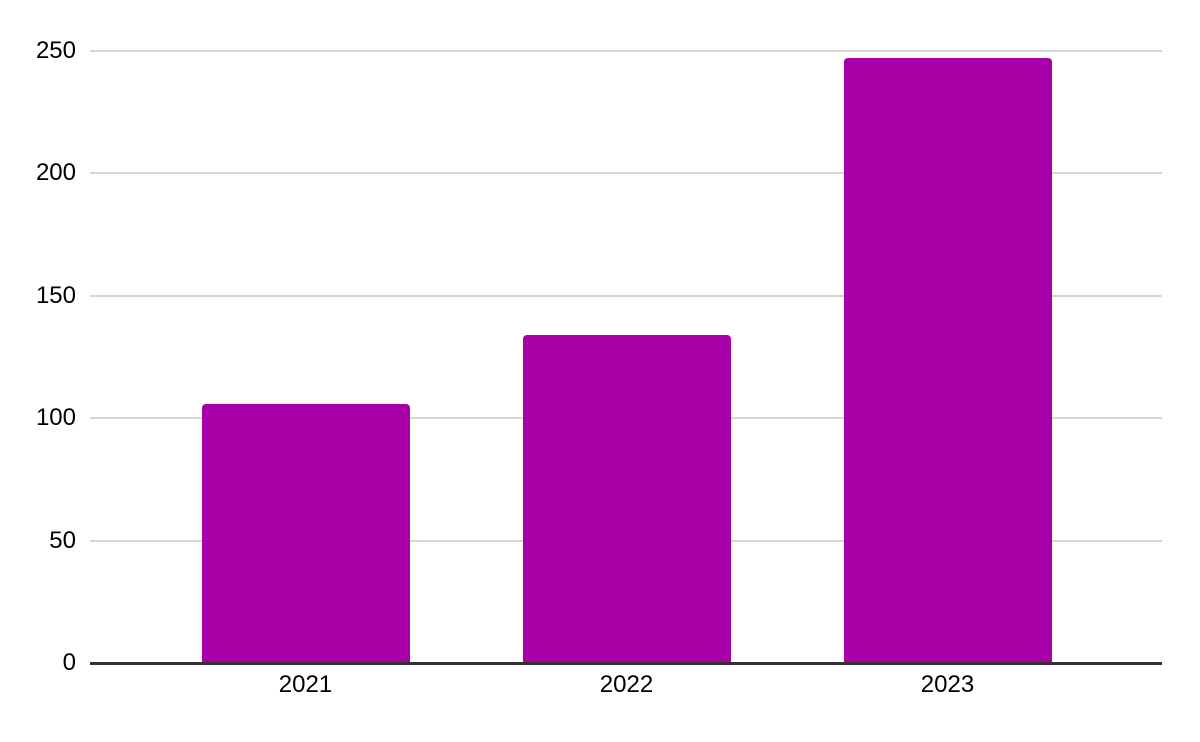 The width and height of the screenshot is (1200, 742). What do you see at coordinates (55, 295) in the screenshot?
I see `y-tick-label-150: 150` at bounding box center [55, 295].